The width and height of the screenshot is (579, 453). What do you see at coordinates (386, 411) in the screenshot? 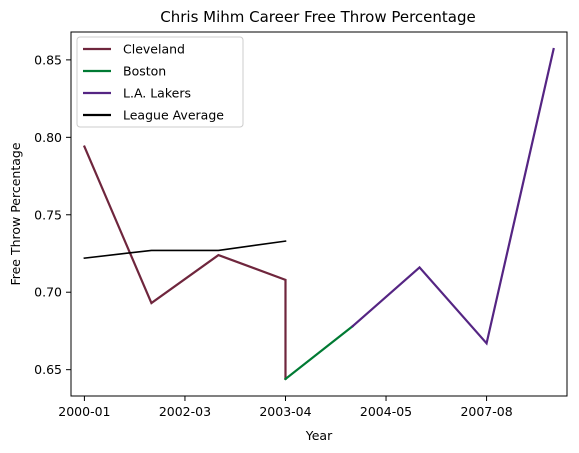
I see `x-tick-label: 2004-05` at bounding box center [386, 411].